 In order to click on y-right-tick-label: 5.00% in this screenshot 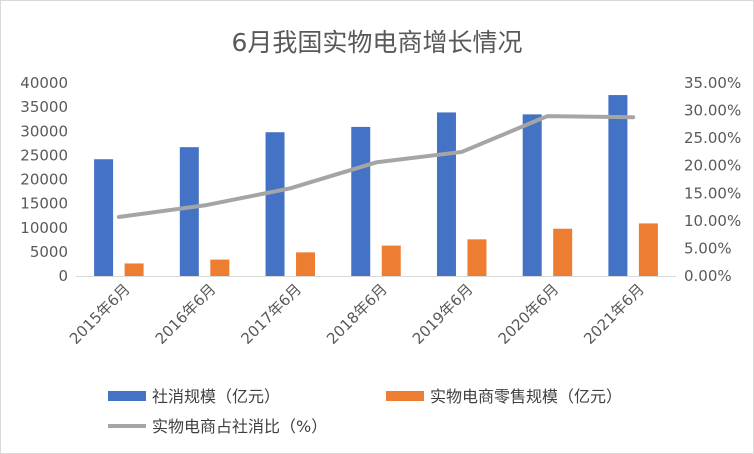, I will do `click(708, 248)`.